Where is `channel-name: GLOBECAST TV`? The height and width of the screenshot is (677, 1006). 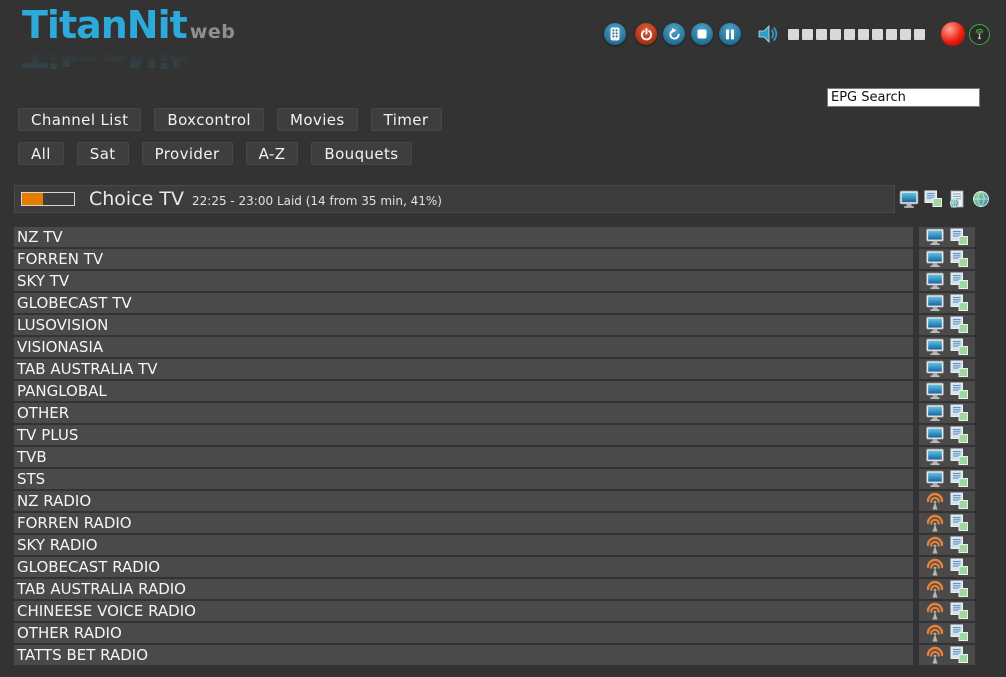 channel-name: GLOBECAST TV is located at coordinates (463, 303).